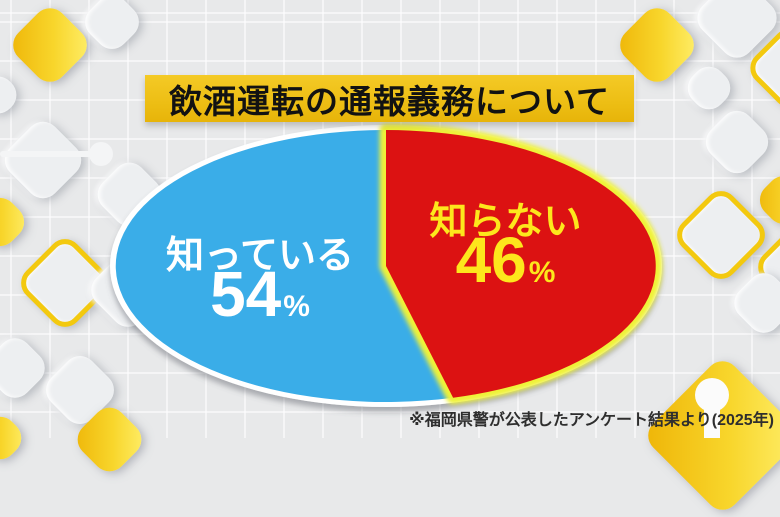 This screenshot has width=780, height=517. Describe the element at coordinates (591, 420) in the screenshot. I see `source-footnote: ※福岡県警が公表したアンケート結果より(2025年)` at that location.